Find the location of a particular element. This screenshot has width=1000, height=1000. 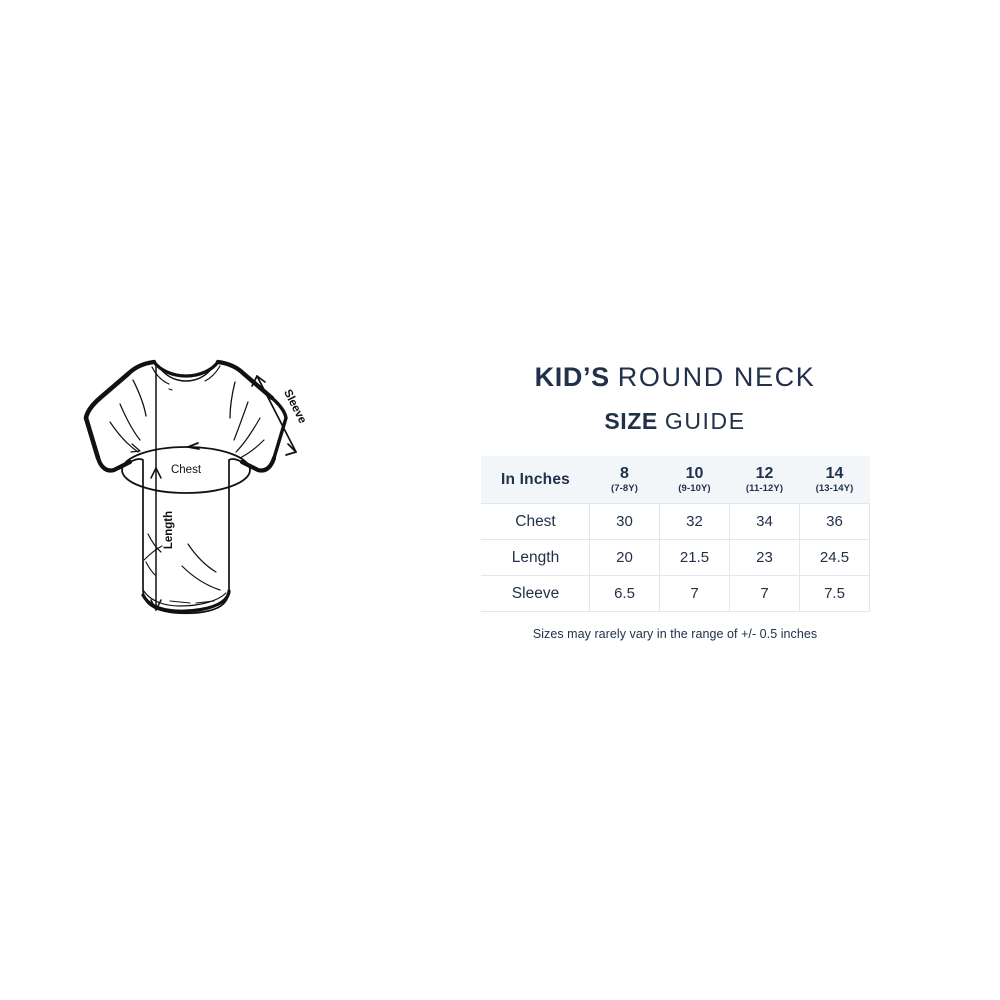

size-number-14: 14 is located at coordinates (834, 473).